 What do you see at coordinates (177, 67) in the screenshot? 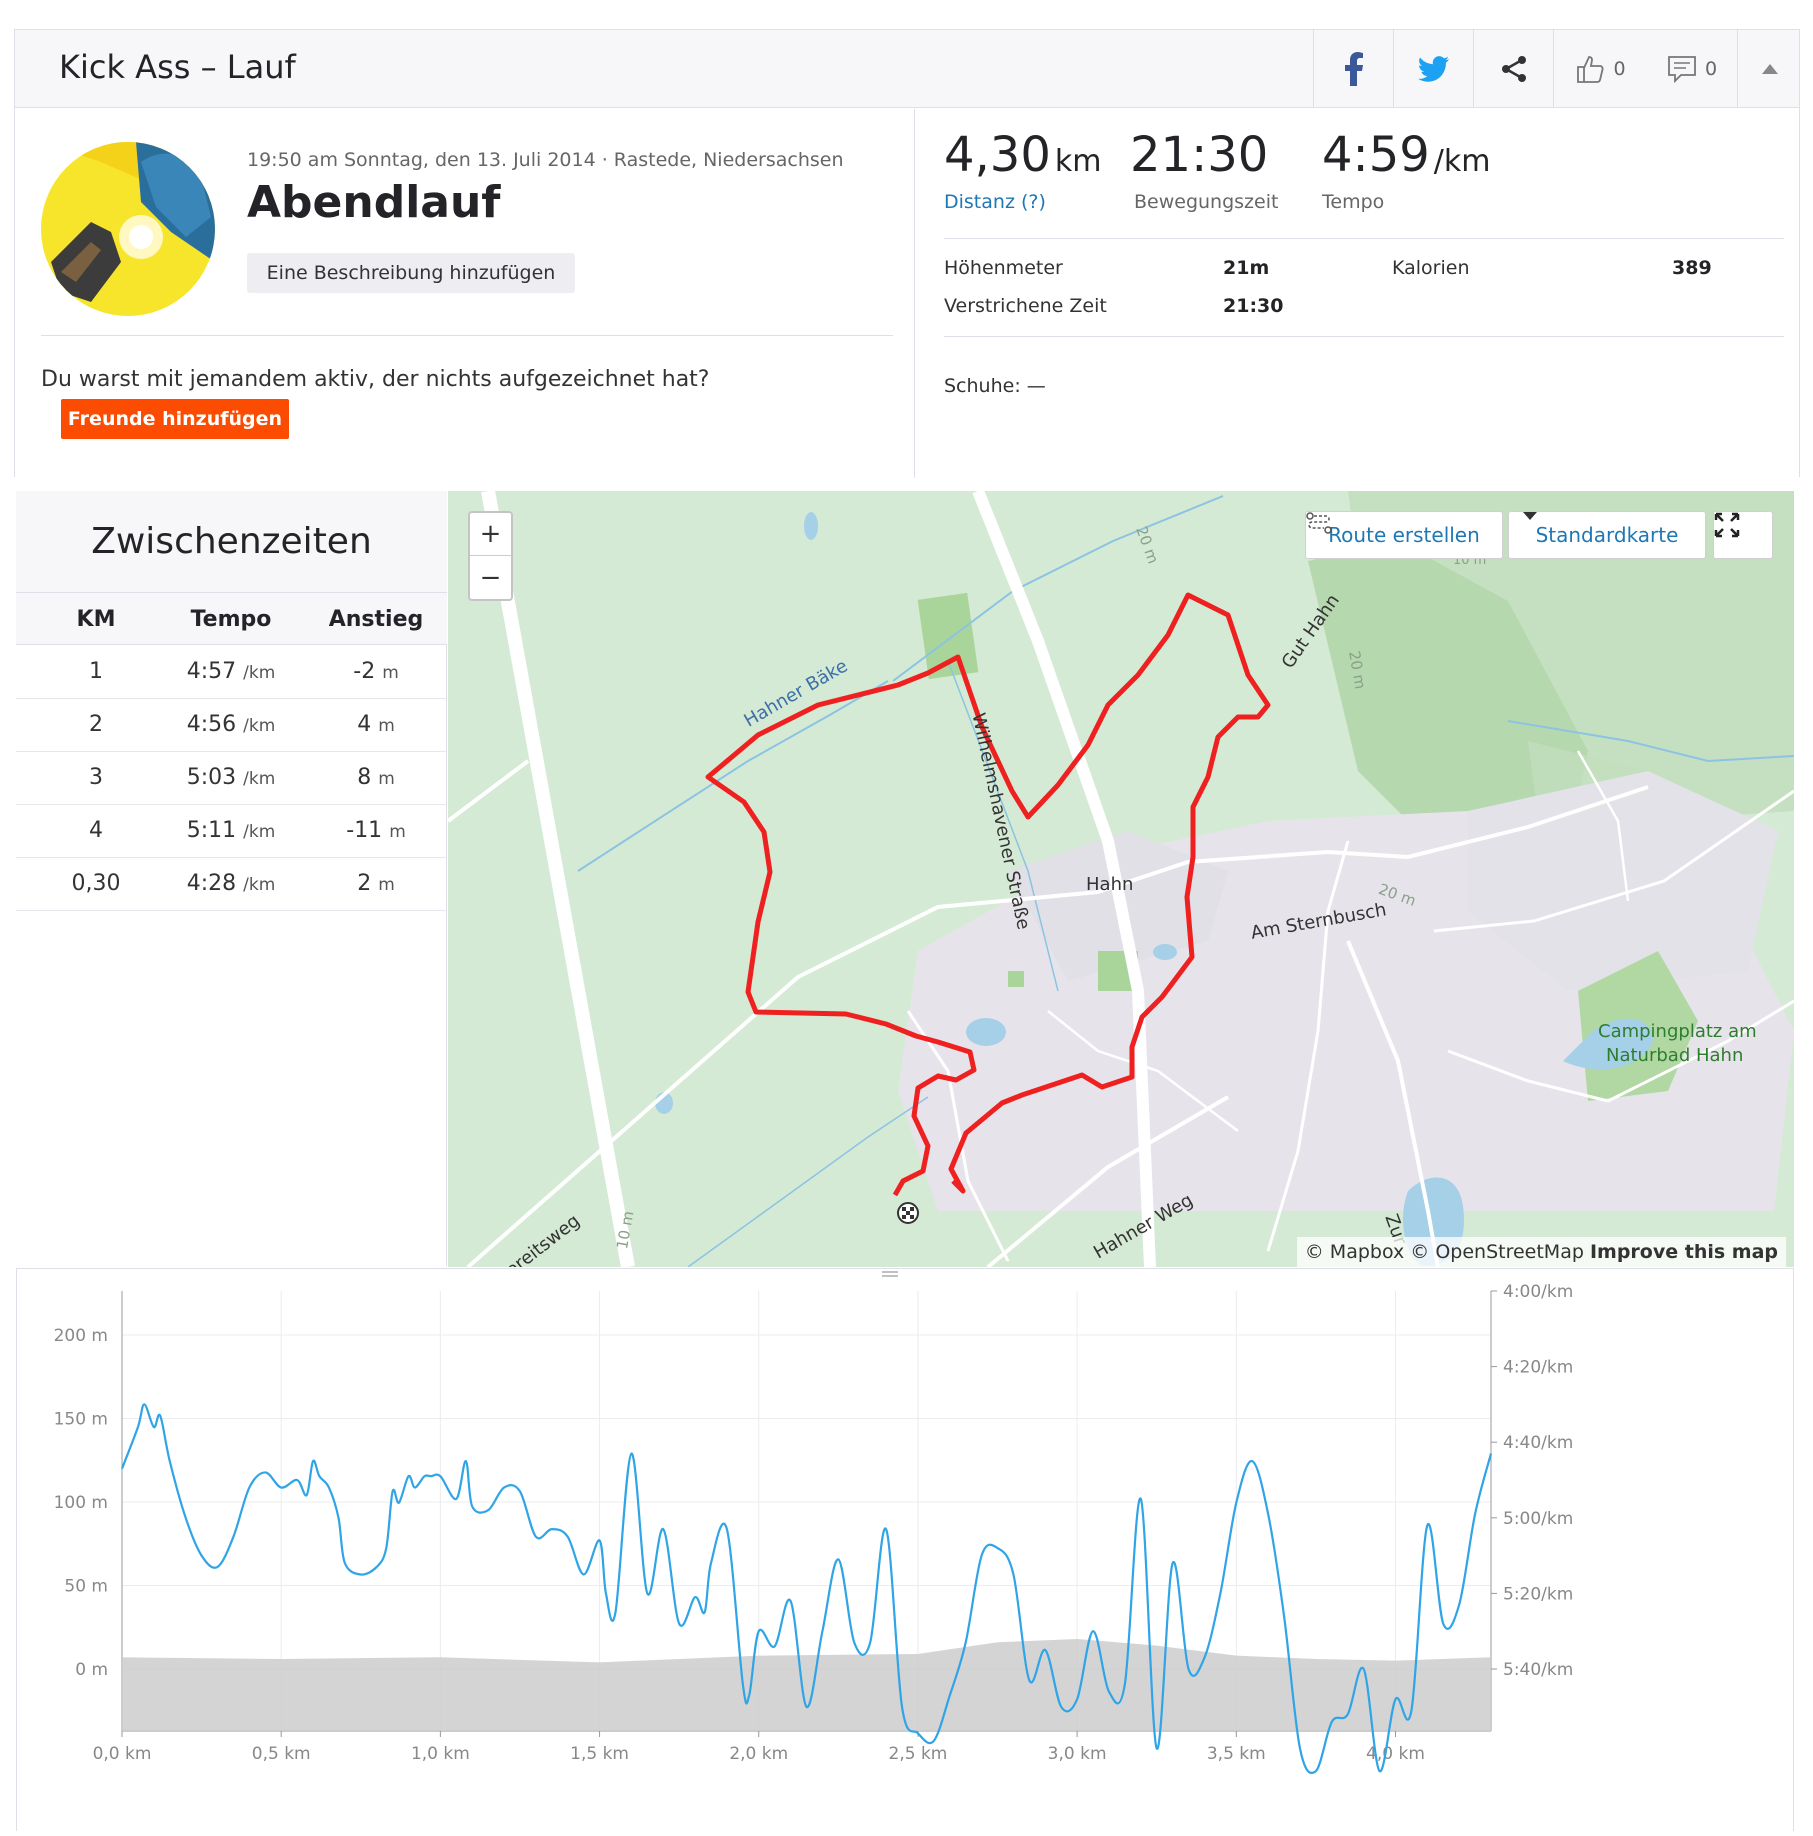
I see `athlete-title: Kick Ass – Lauf` at bounding box center [177, 67].